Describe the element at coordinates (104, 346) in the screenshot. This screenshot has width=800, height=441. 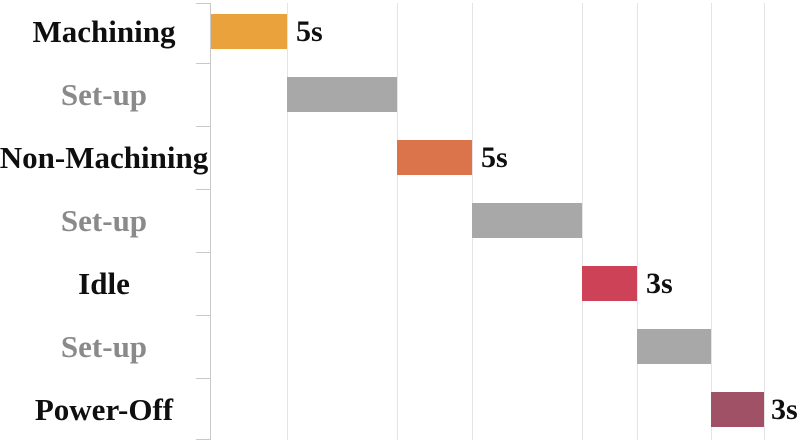
I see `category-label-setup-3: Set-up` at that location.